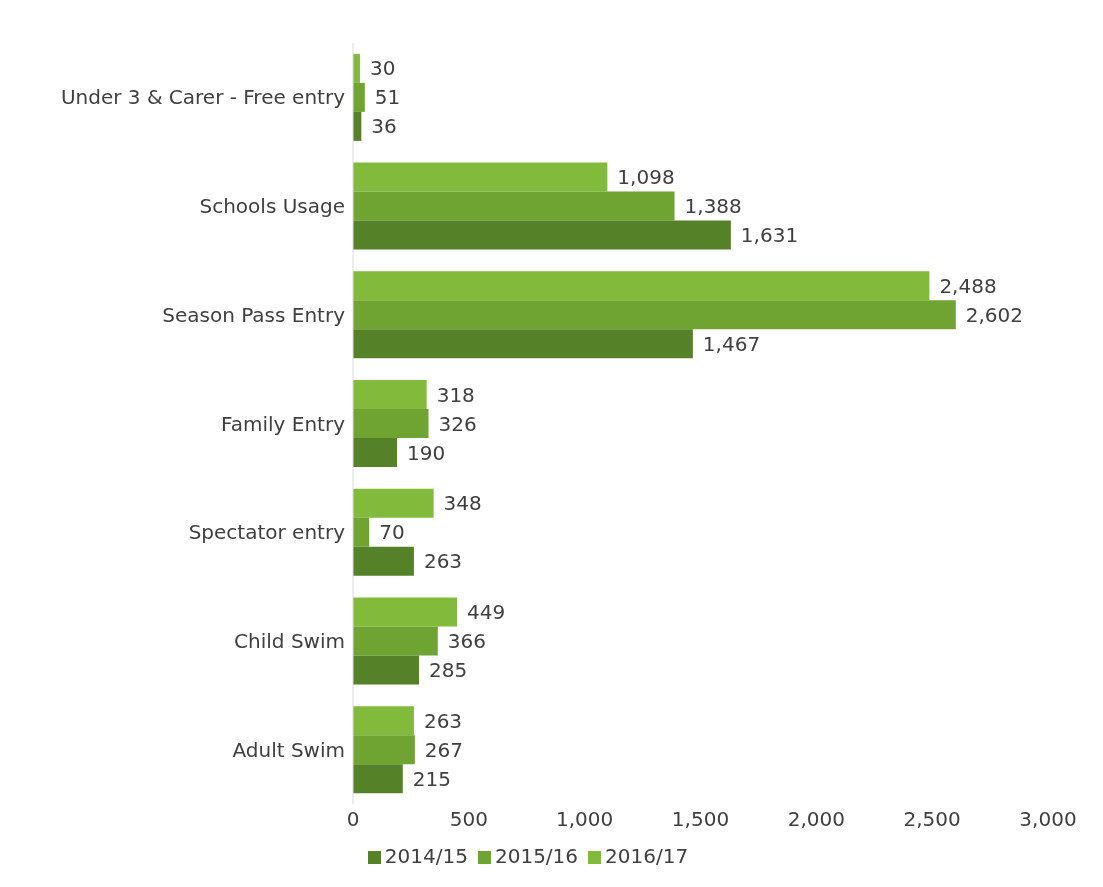 The width and height of the screenshot is (1103, 887). Describe the element at coordinates (455, 394) in the screenshot. I see `data-label: 318` at that location.